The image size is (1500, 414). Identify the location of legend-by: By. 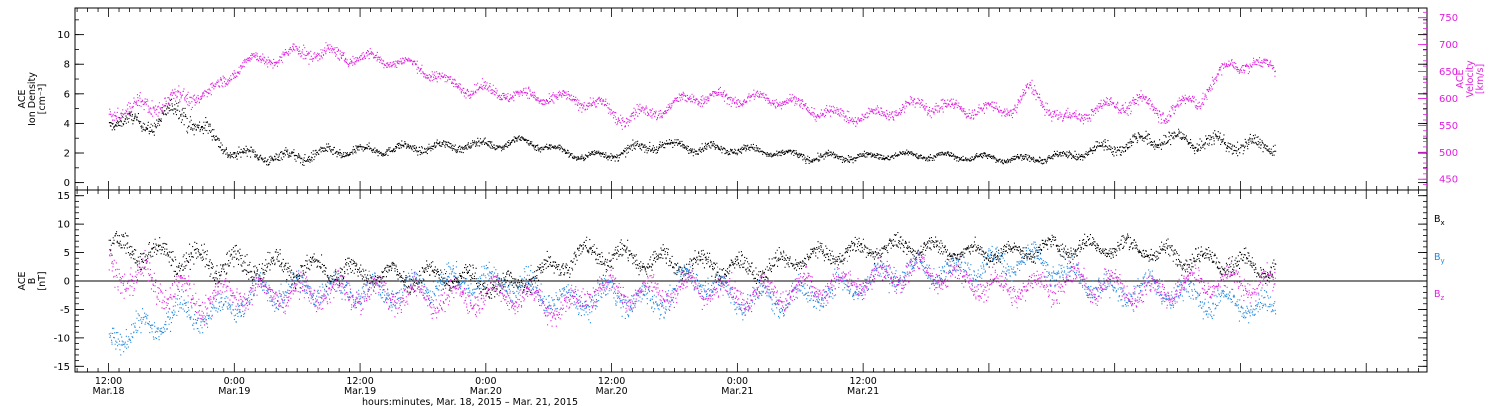
(1439, 258).